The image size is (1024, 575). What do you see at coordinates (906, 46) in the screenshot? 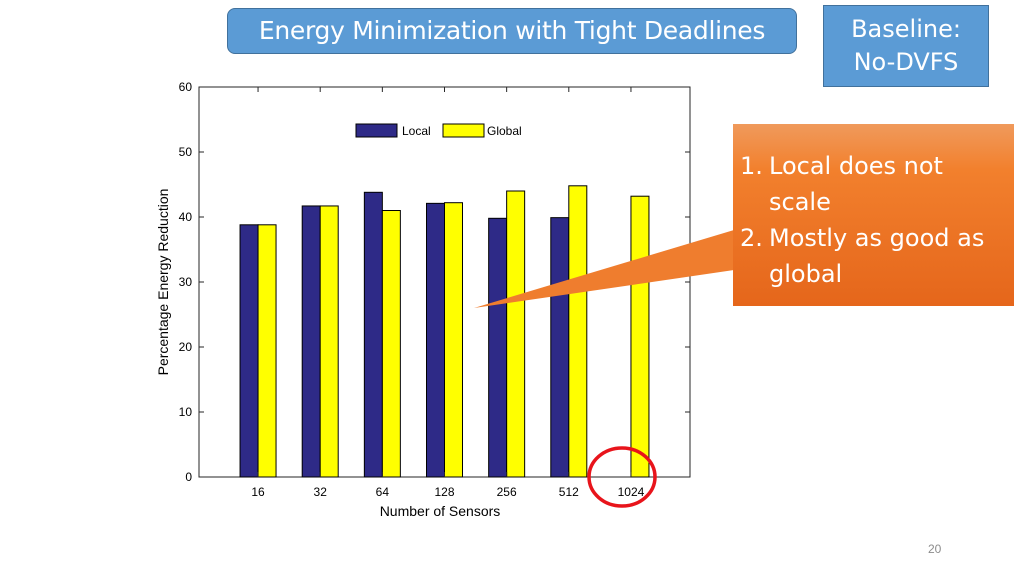
I see `baseline-label: Baseline: No-DVFS` at bounding box center [906, 46].